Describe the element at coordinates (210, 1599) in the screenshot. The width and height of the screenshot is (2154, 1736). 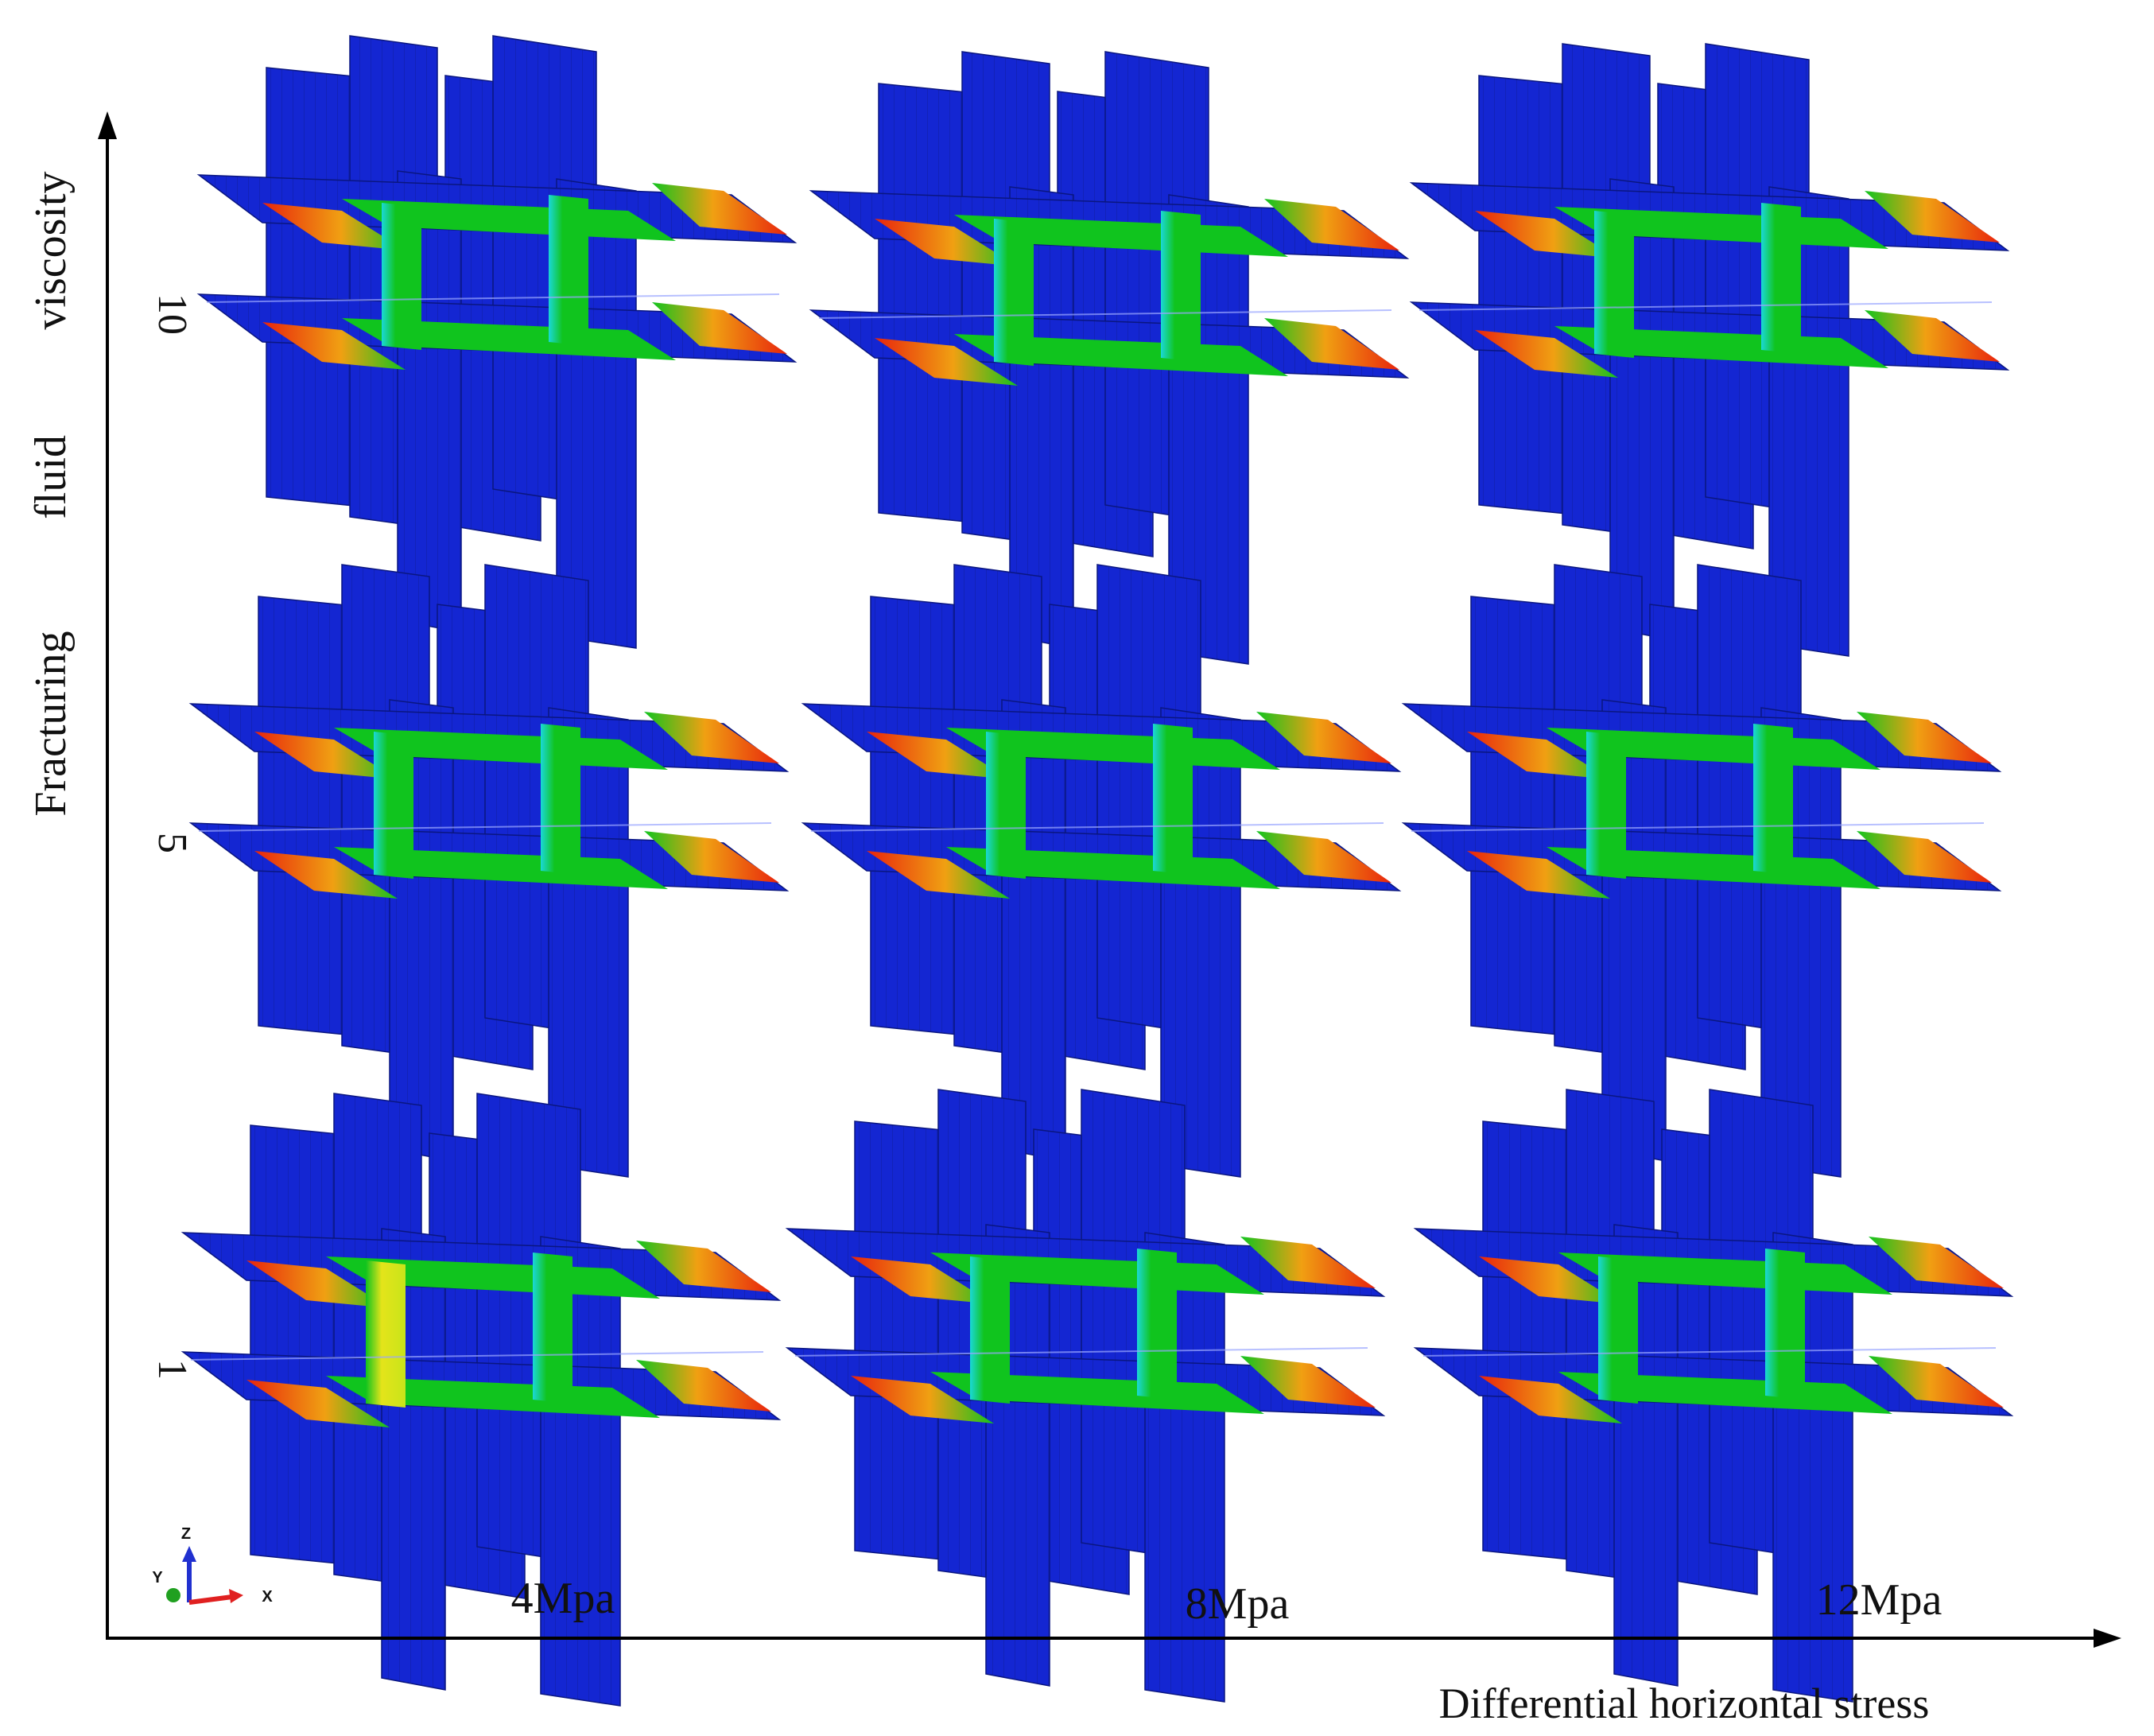
I see `triad-x-axis` at that location.